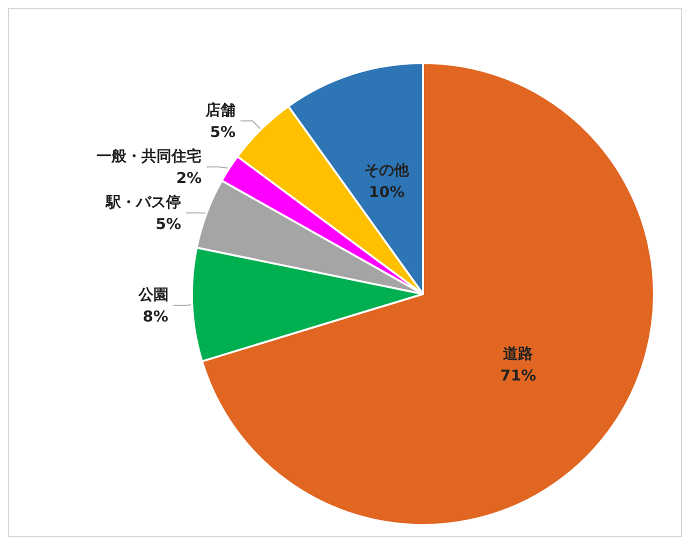  Describe the element at coordinates (143, 201) in the screenshot. I see `slice-label: 駅・バス停` at that location.